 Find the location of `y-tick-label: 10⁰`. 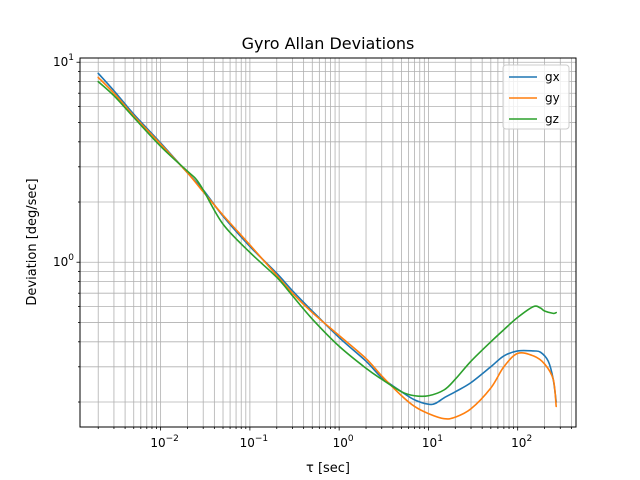

y-tick-label: 10⁰ is located at coordinates (63, 261).